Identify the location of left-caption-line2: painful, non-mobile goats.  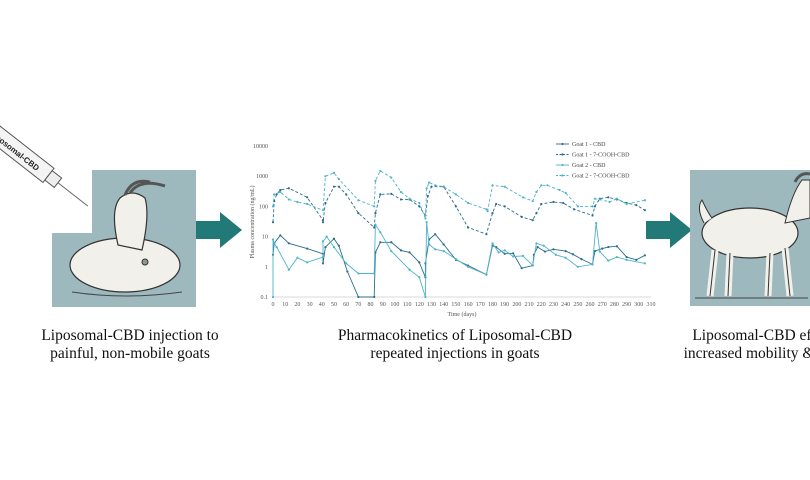
(130, 353).